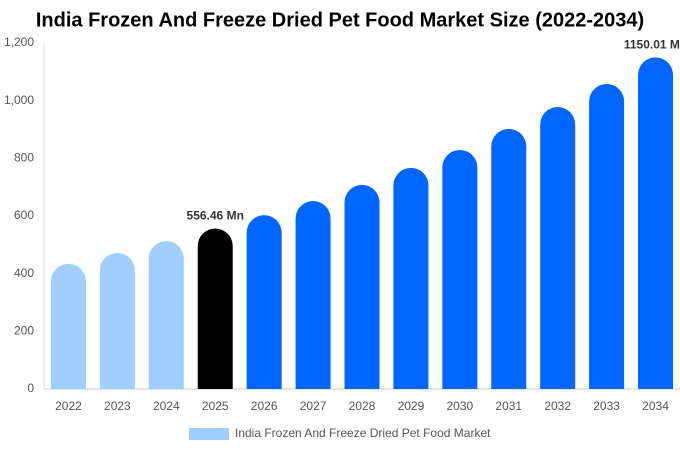 This screenshot has width=680, height=450. Describe the element at coordinates (459, 406) in the screenshot. I see `x-tick-label: 2030` at that location.